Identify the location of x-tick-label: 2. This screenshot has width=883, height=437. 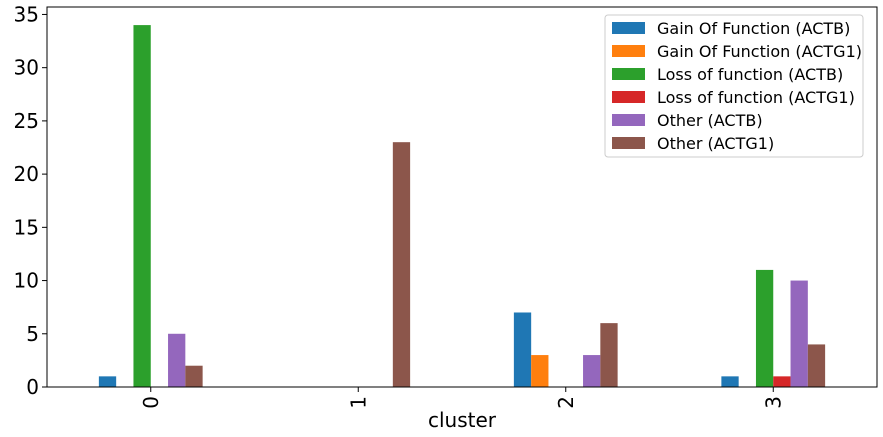
(566, 402).